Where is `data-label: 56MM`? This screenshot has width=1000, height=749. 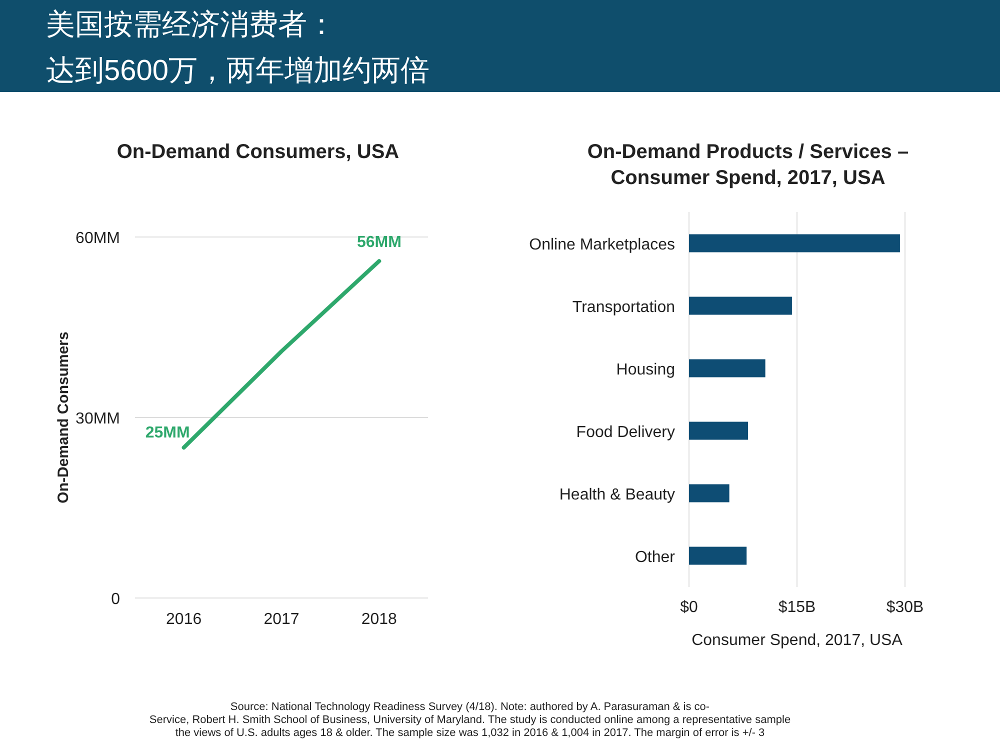 data-label: 56MM is located at coordinates (379, 243).